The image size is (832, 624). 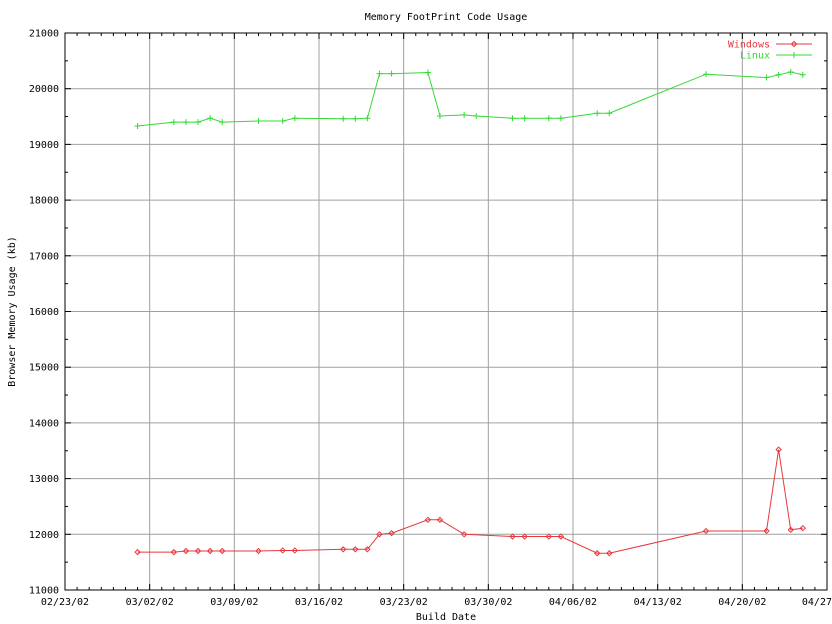 I want to click on y-tick-label: 13000, so click(x=44, y=479).